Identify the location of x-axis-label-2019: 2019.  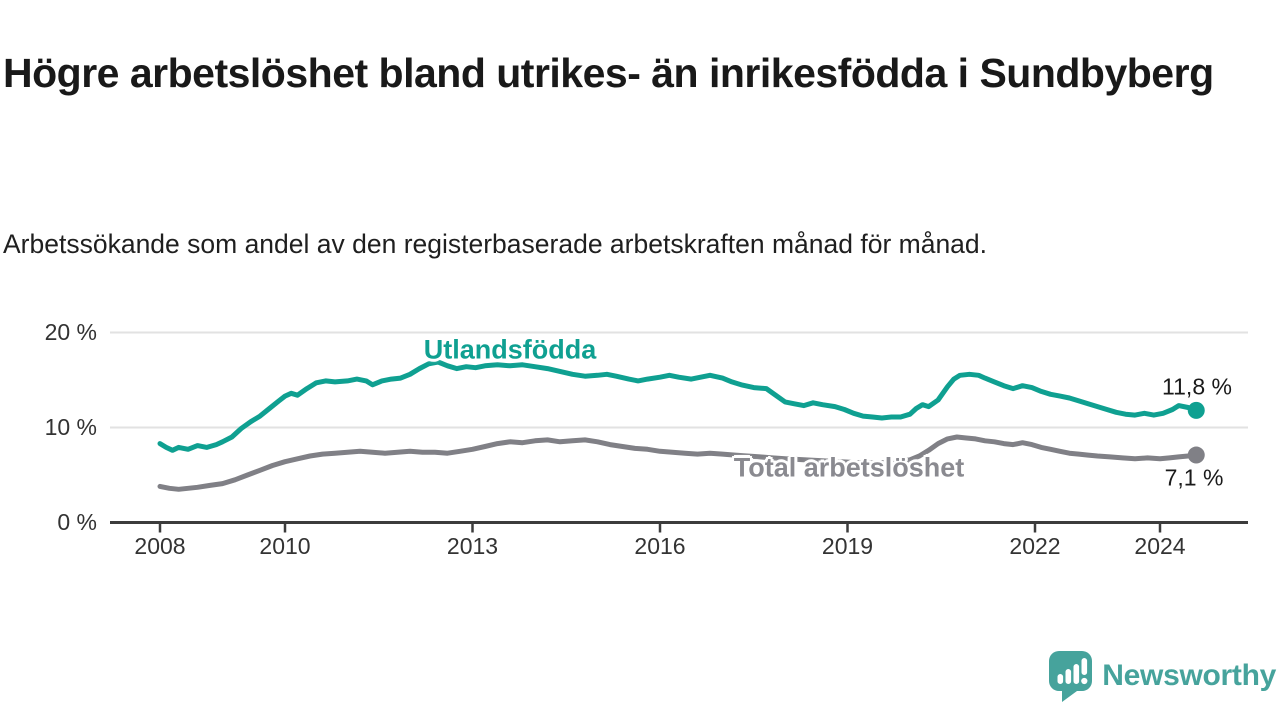
(847, 546).